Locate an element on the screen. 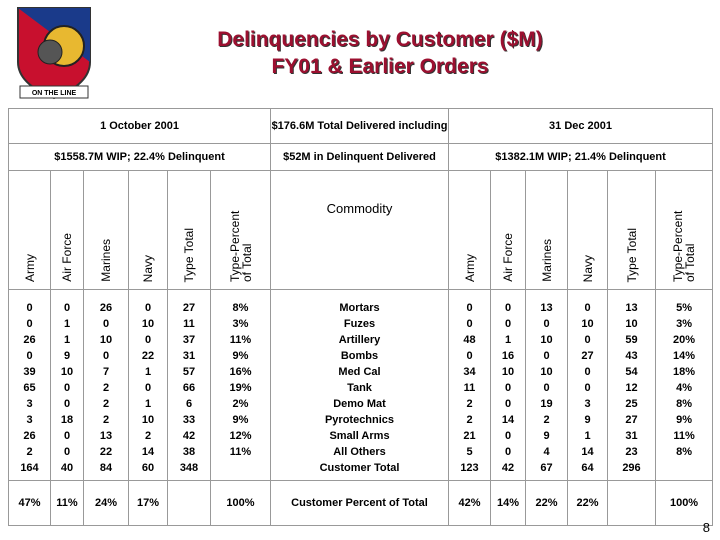 The height and width of the screenshot is (540, 720). value-cell: 16% is located at coordinates (240, 372).